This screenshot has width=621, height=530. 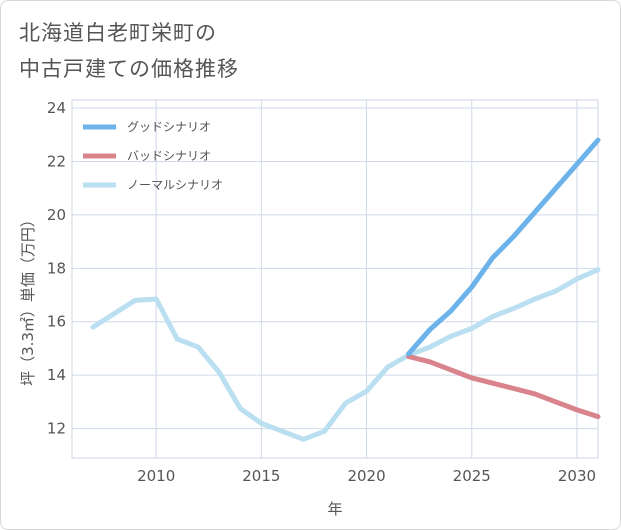 What do you see at coordinates (28, 299) in the screenshot?
I see `y-axis-title: 坪（3.3㎡）単価（万円）` at bounding box center [28, 299].